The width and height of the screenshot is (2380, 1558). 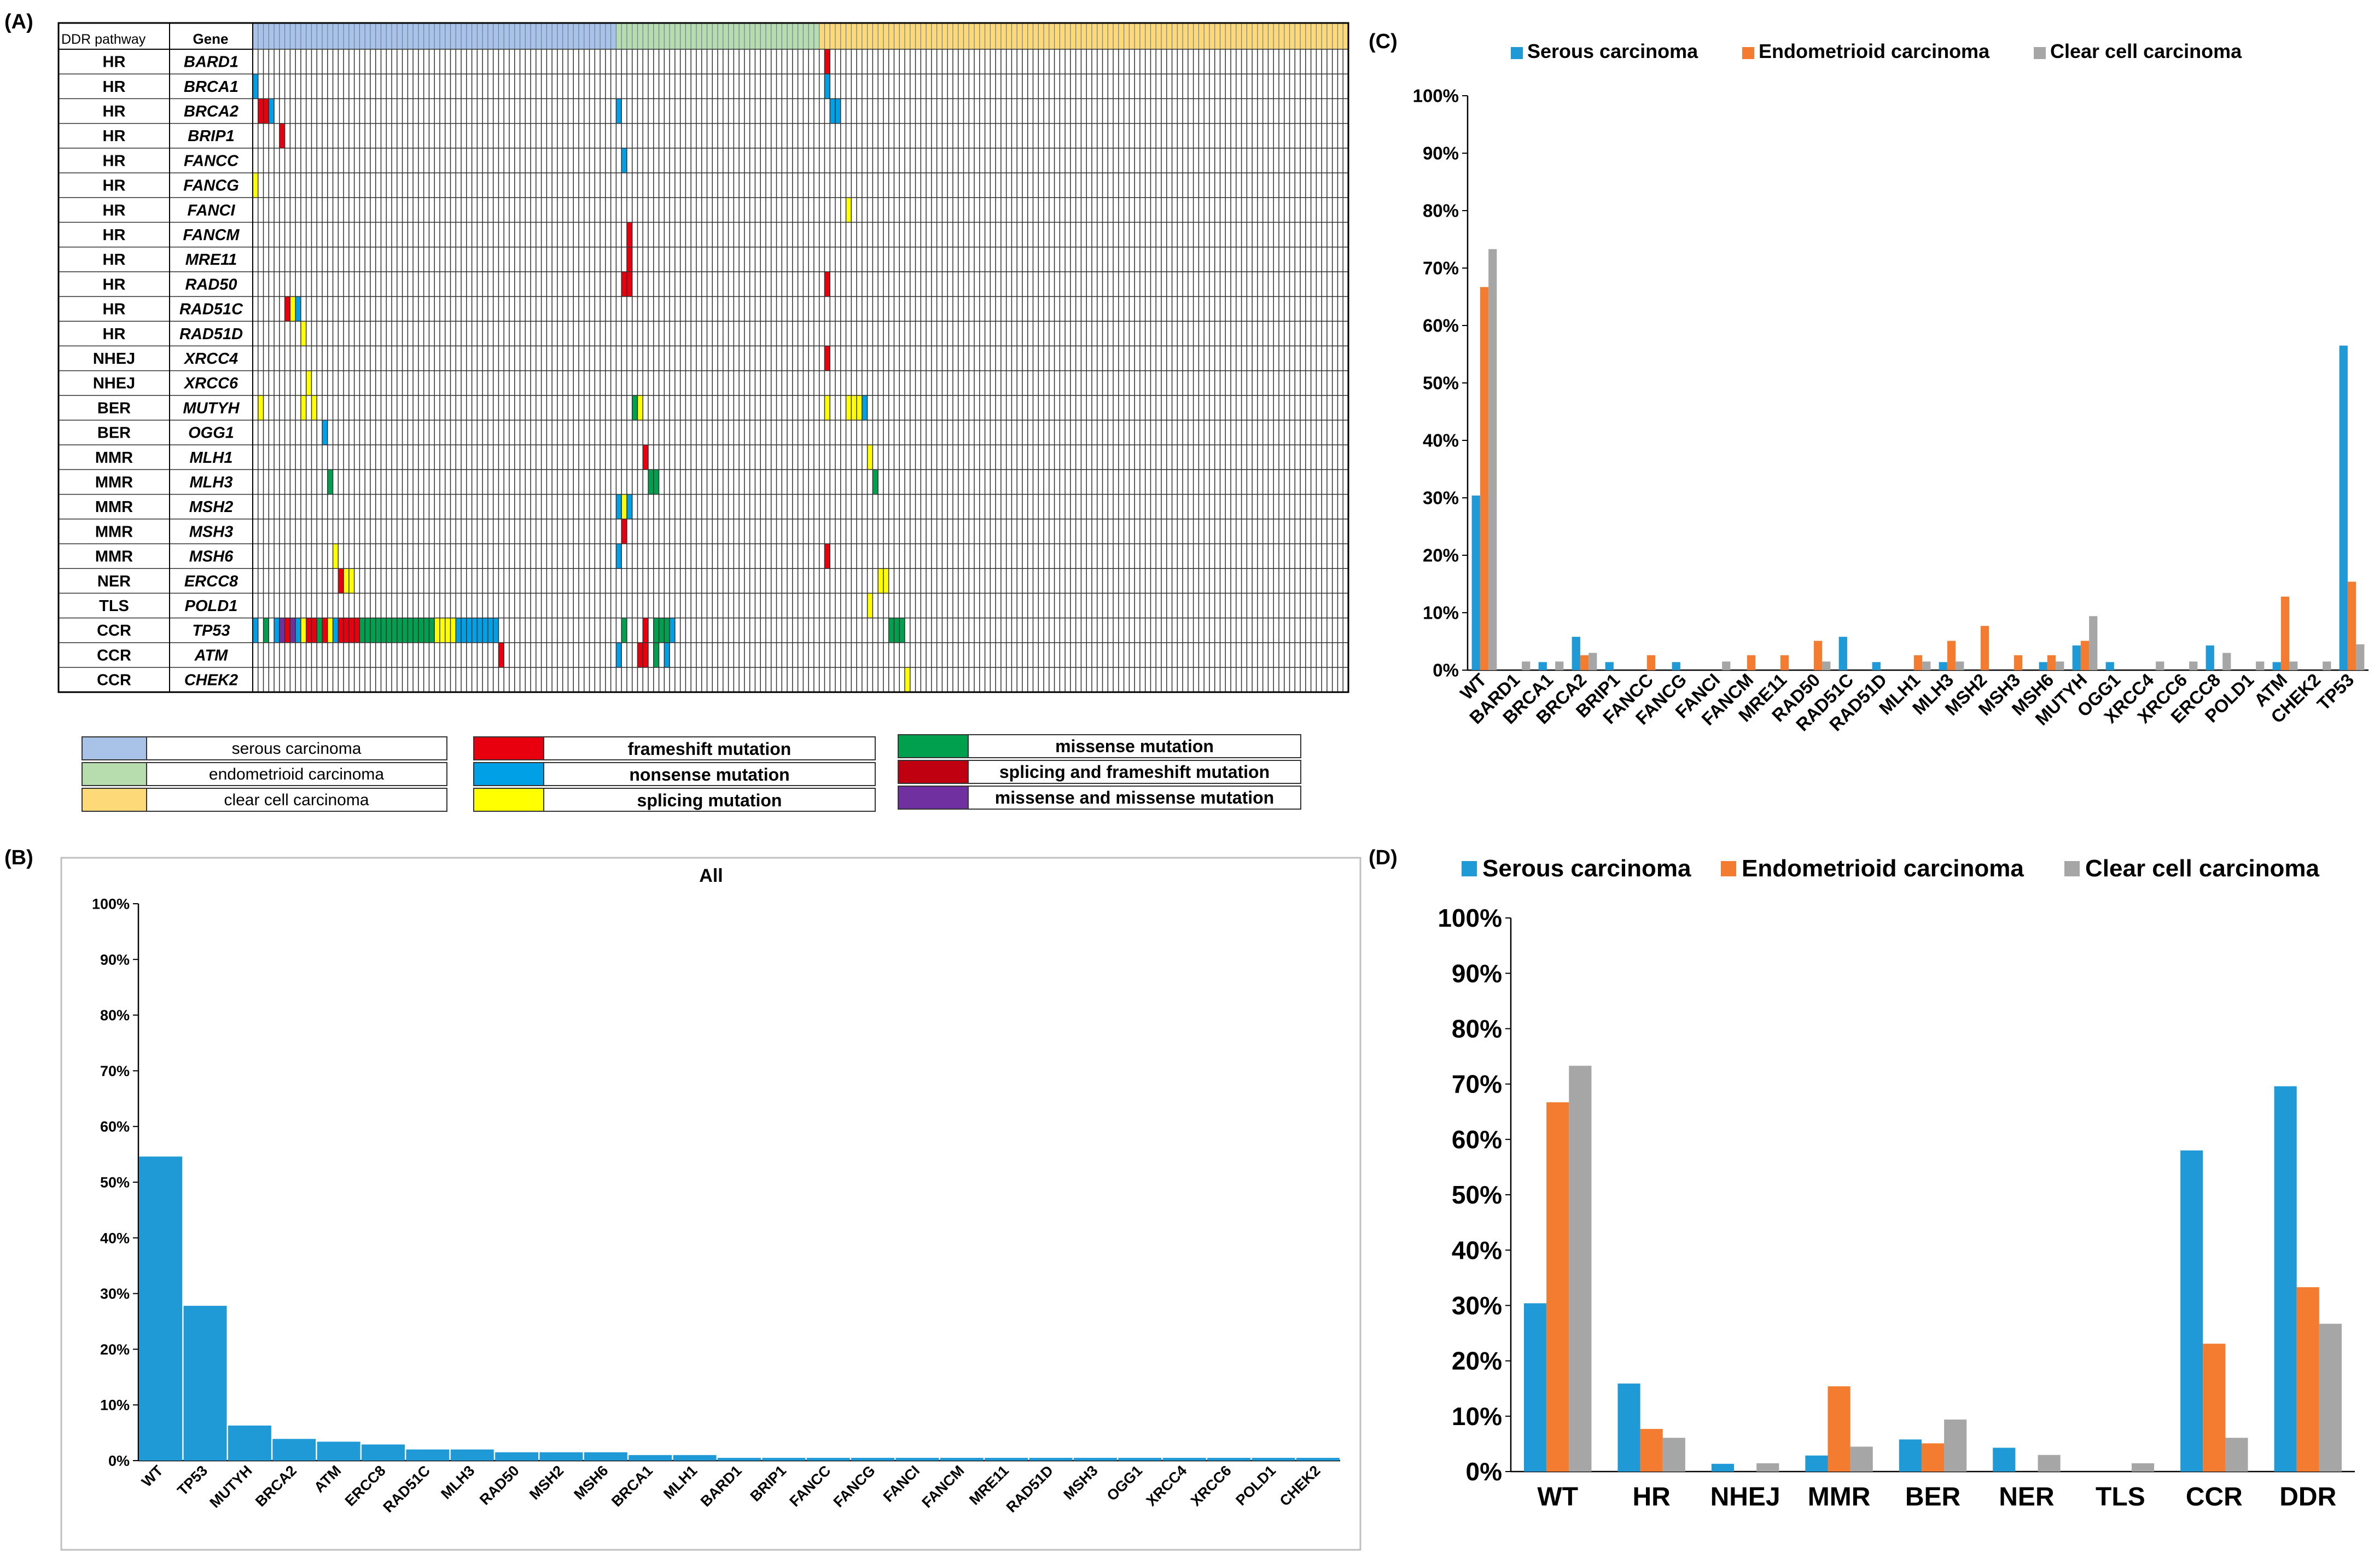 I want to click on row-gene-fancc: FANCC, so click(x=212, y=161).